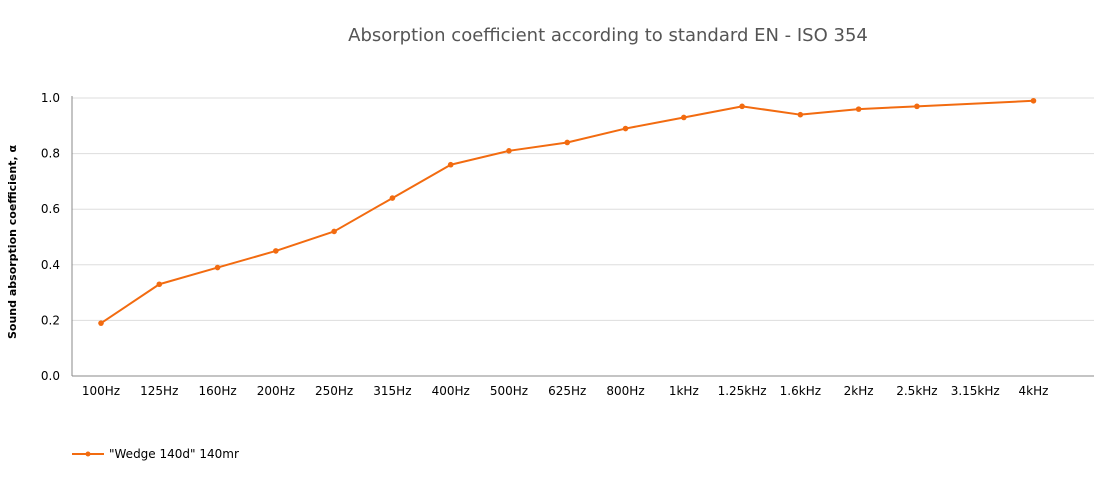 The image size is (1097, 486). What do you see at coordinates (916, 391) in the screenshot?
I see `x-tick-label: 2.5kHz` at bounding box center [916, 391].